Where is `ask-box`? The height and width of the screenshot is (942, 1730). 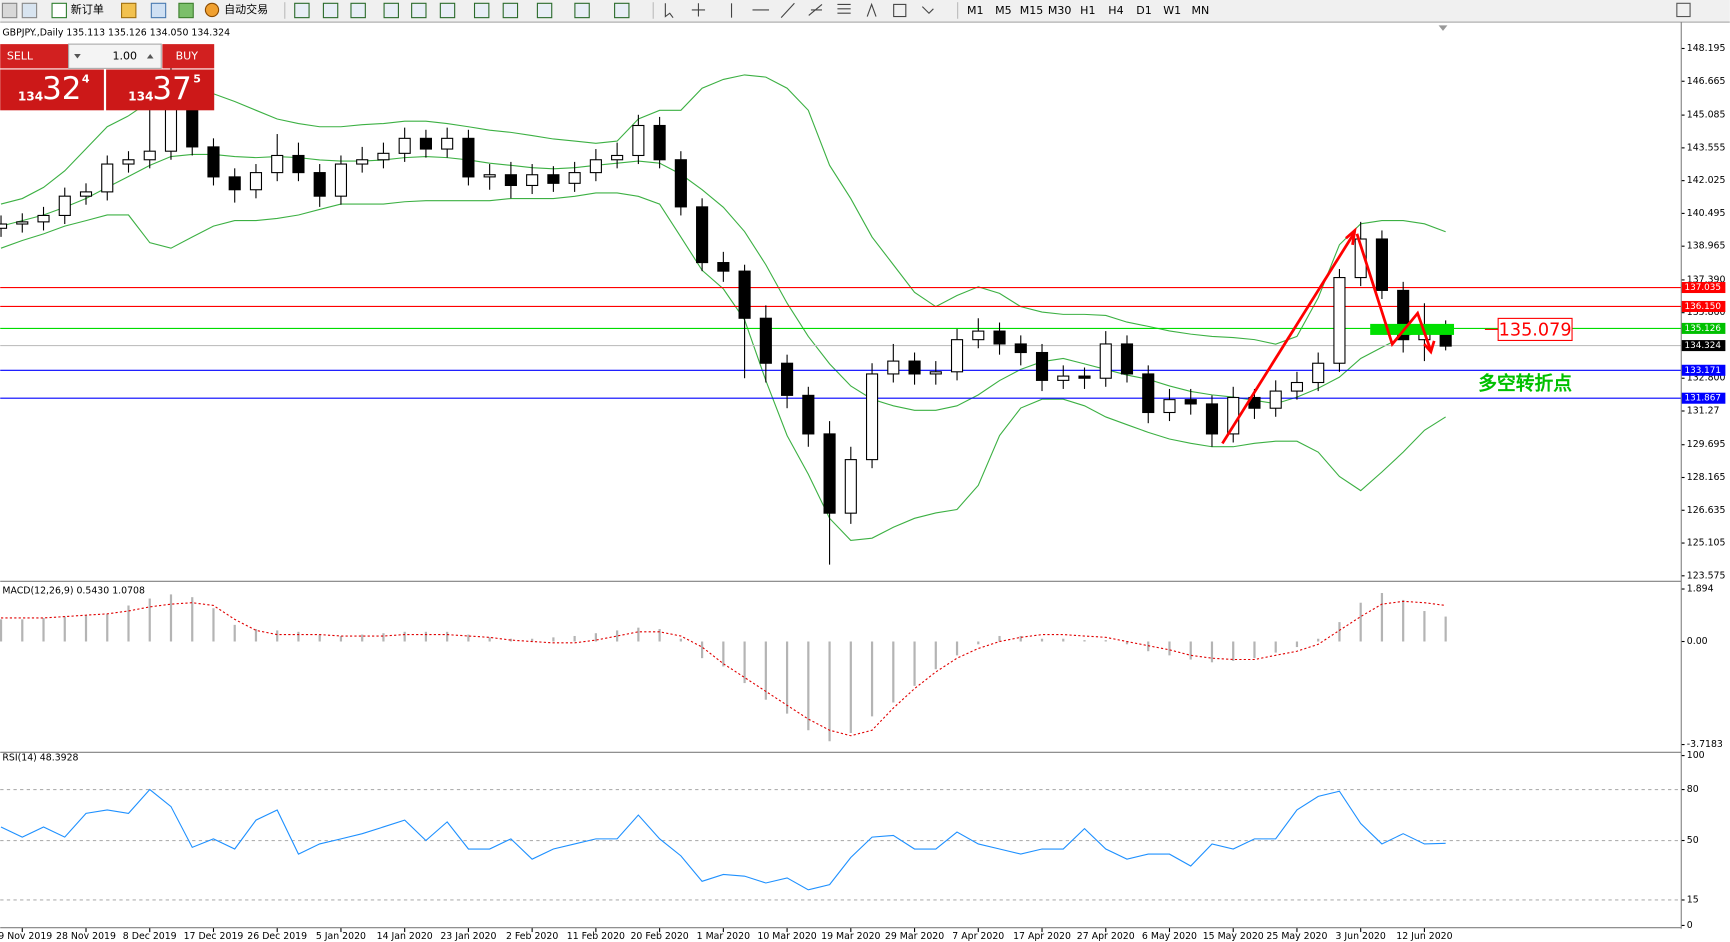 ask-box is located at coordinates (160, 90).